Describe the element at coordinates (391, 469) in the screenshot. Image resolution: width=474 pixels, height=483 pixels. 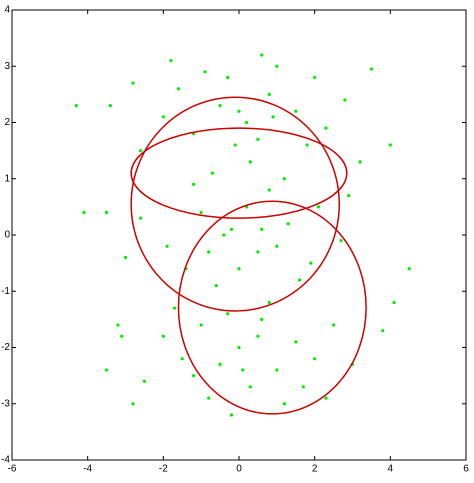
I see `x-tick-label: 4` at that location.